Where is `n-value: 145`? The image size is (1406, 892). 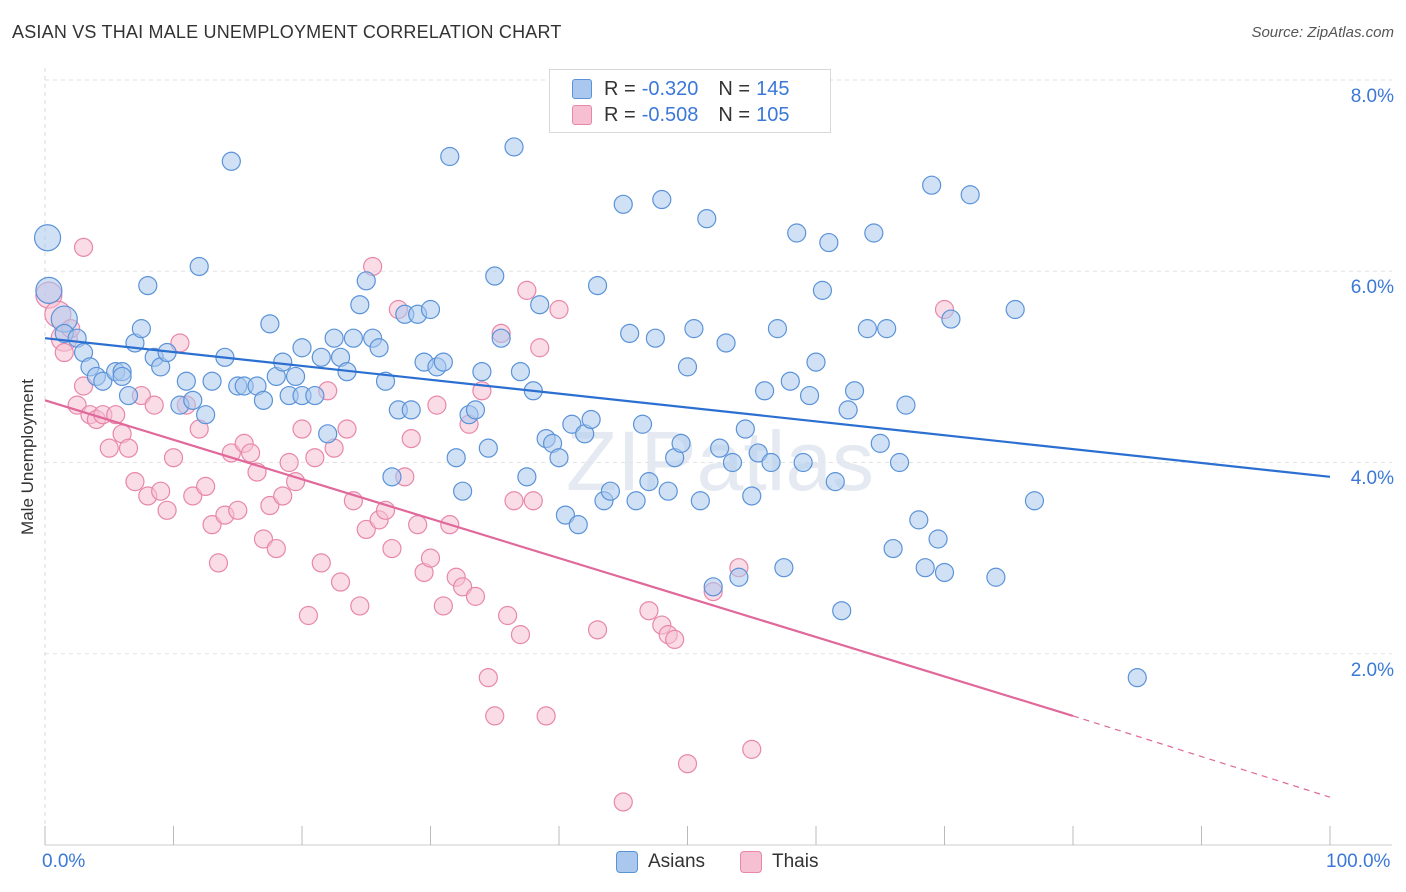
n-value: 145 is located at coordinates (773, 88).